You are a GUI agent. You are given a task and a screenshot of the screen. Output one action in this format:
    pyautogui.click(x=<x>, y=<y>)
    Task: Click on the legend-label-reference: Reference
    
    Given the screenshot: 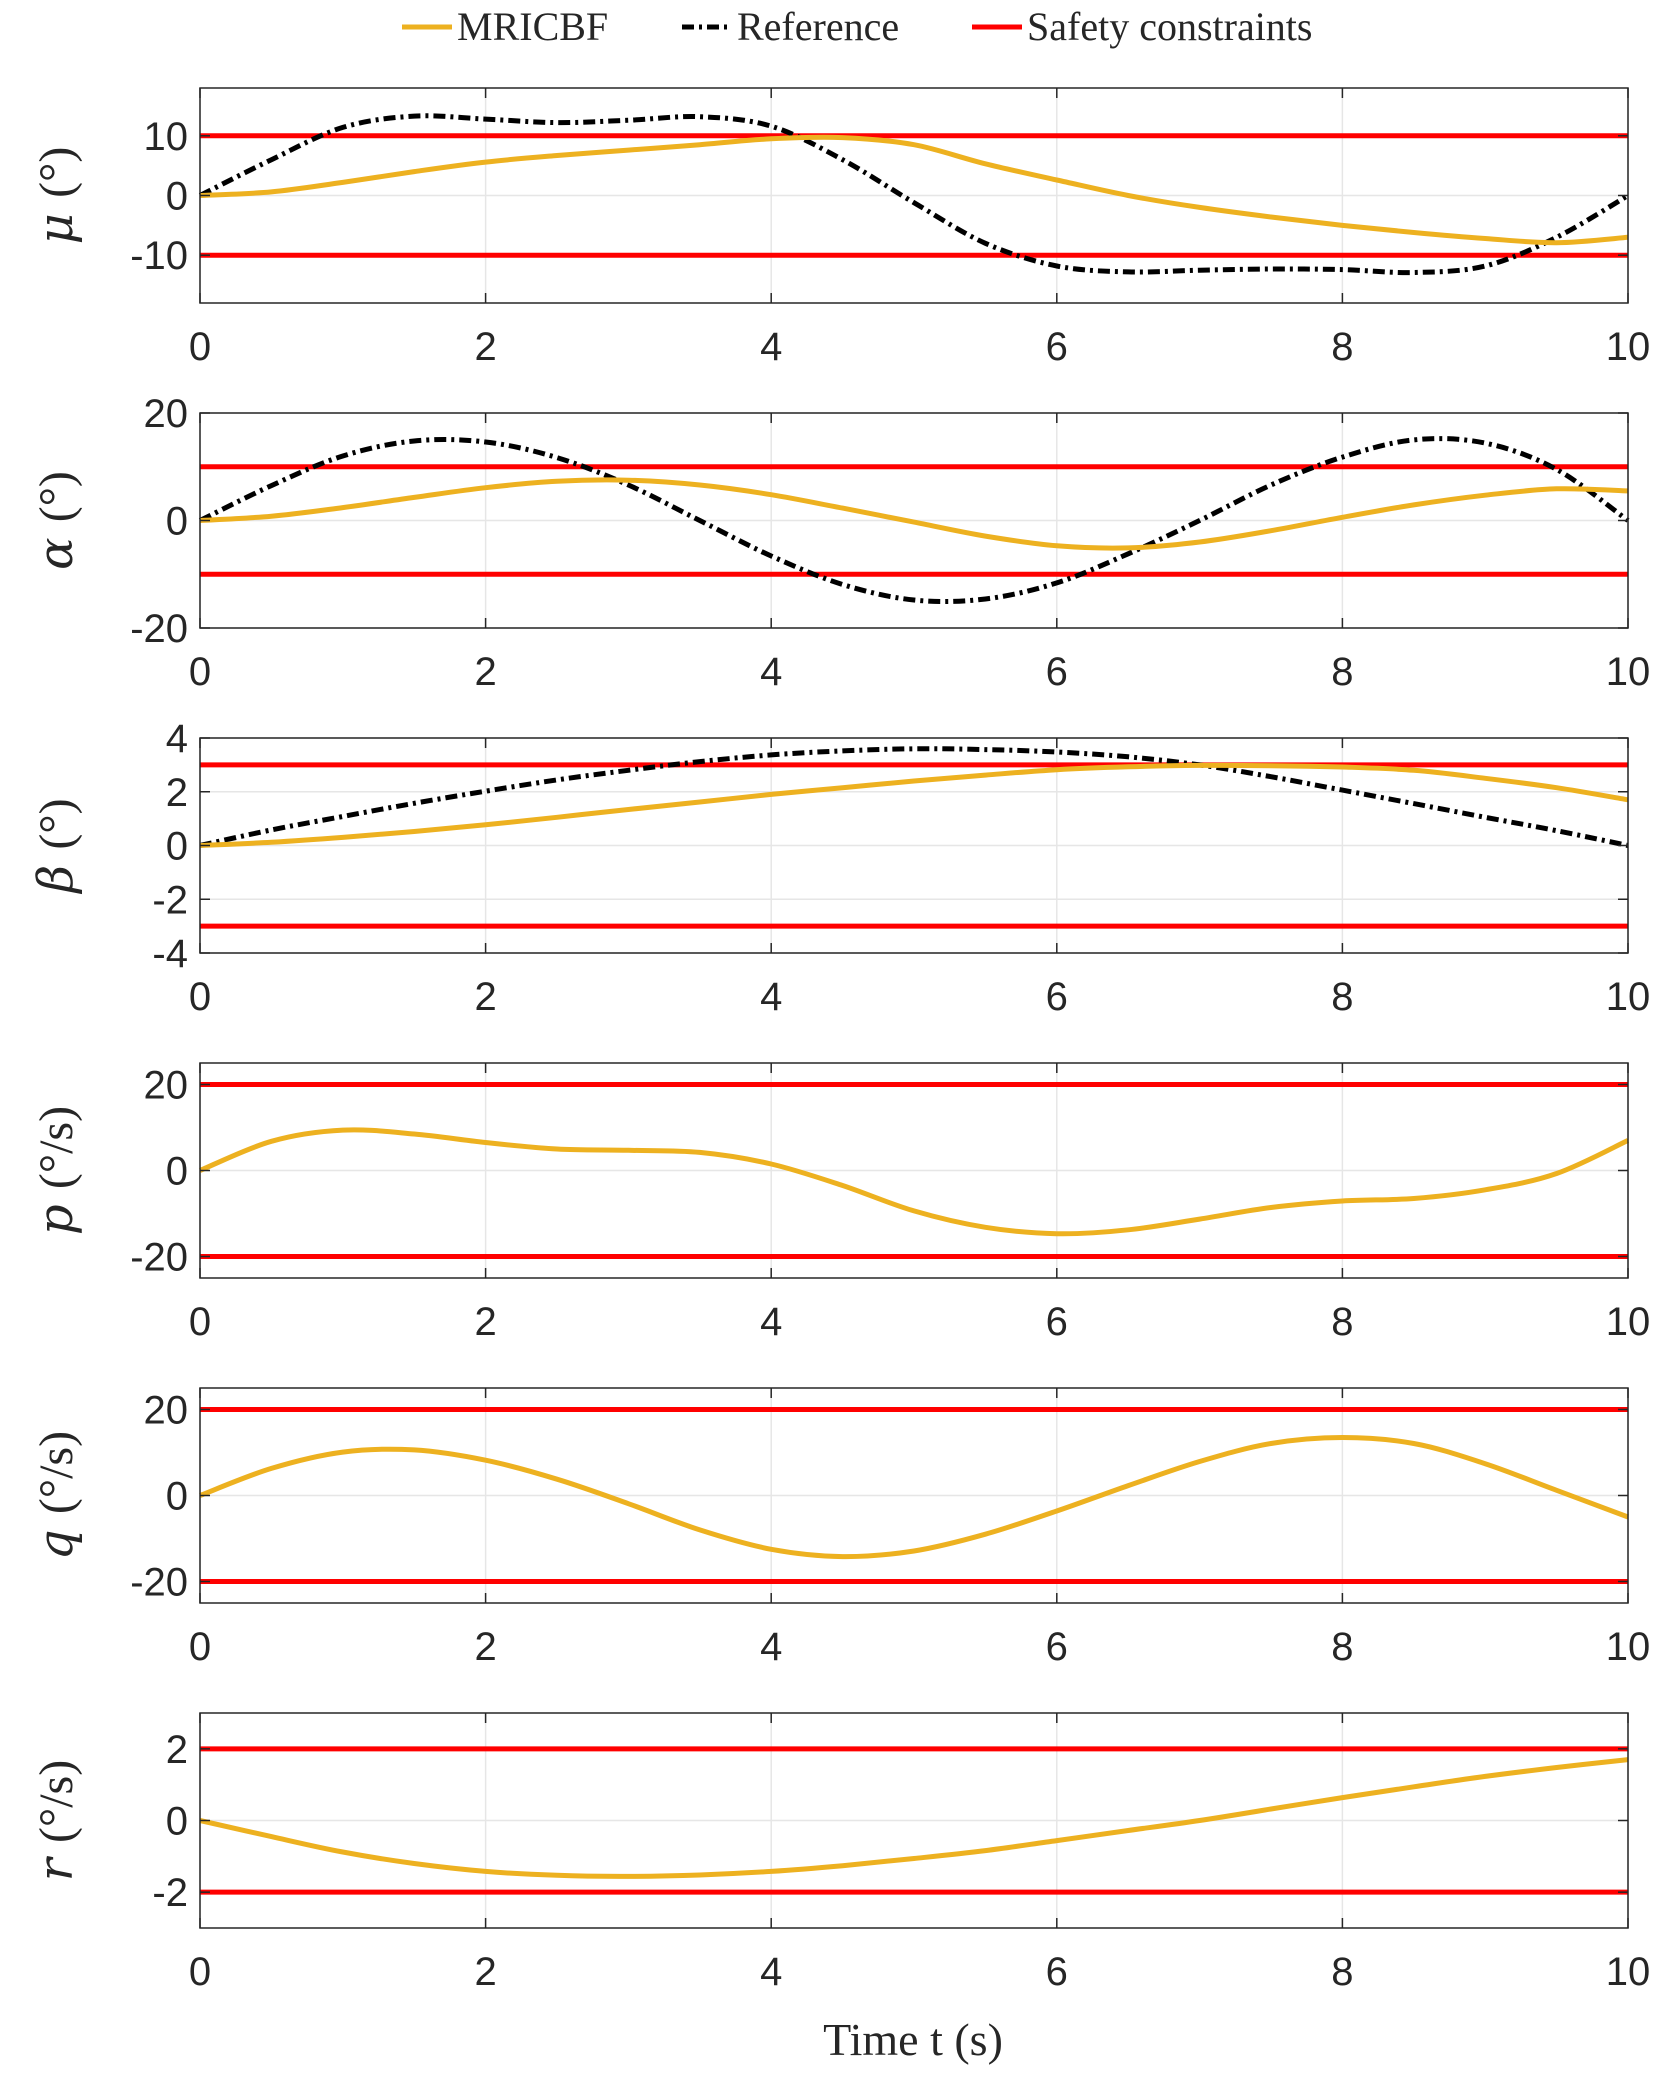 What is the action you would take?
    pyautogui.click(x=818, y=26)
    